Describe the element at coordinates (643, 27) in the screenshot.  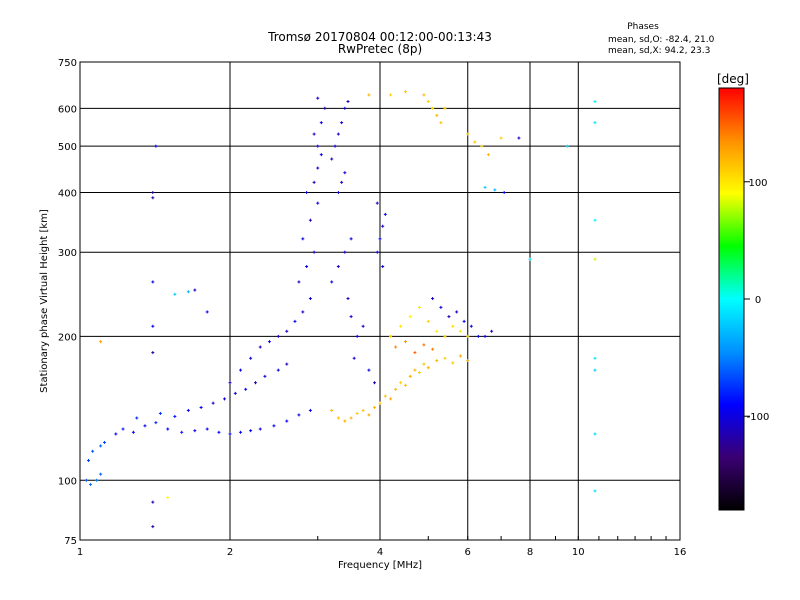
I see `phases-title: Phases` at that location.